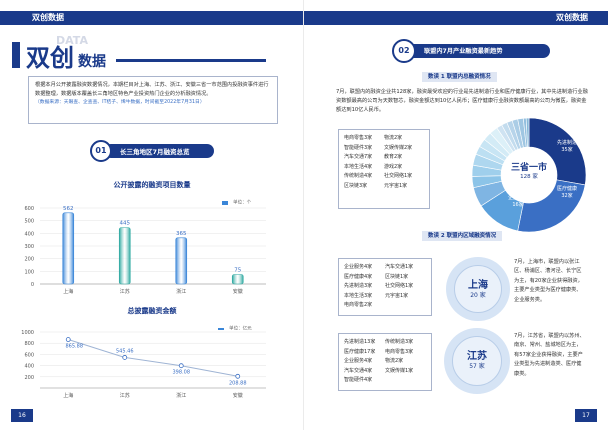  Describe the element at coordinates (92, 62) in the screenshot. I see `hero-title-sub: 数据` at that location.